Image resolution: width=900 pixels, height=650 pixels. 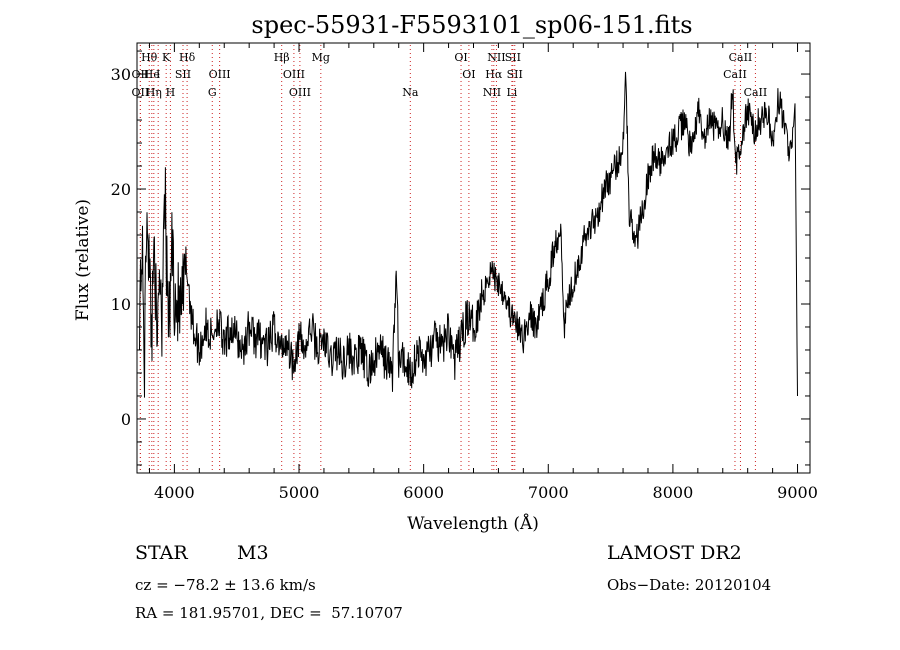 What do you see at coordinates (511, 92) in the screenshot?
I see `spectral-line-label: Li` at bounding box center [511, 92].